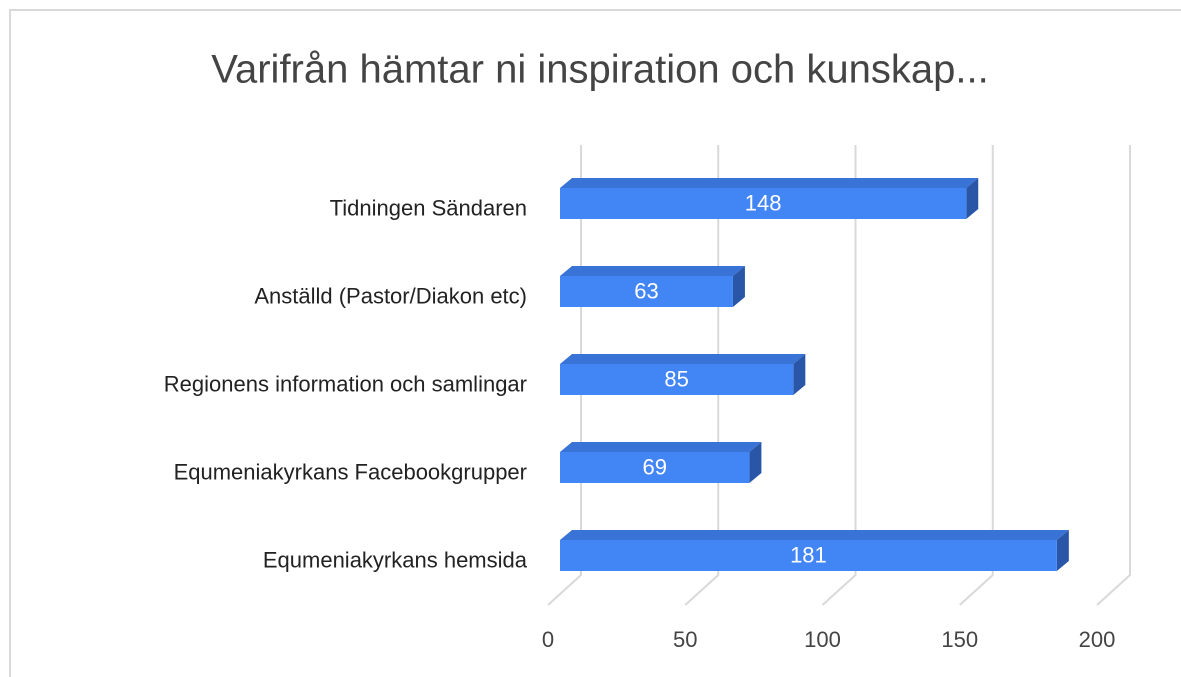 The height and width of the screenshot is (677, 1181). What do you see at coordinates (1097, 639) in the screenshot?
I see `x-tick-label: 200` at bounding box center [1097, 639].